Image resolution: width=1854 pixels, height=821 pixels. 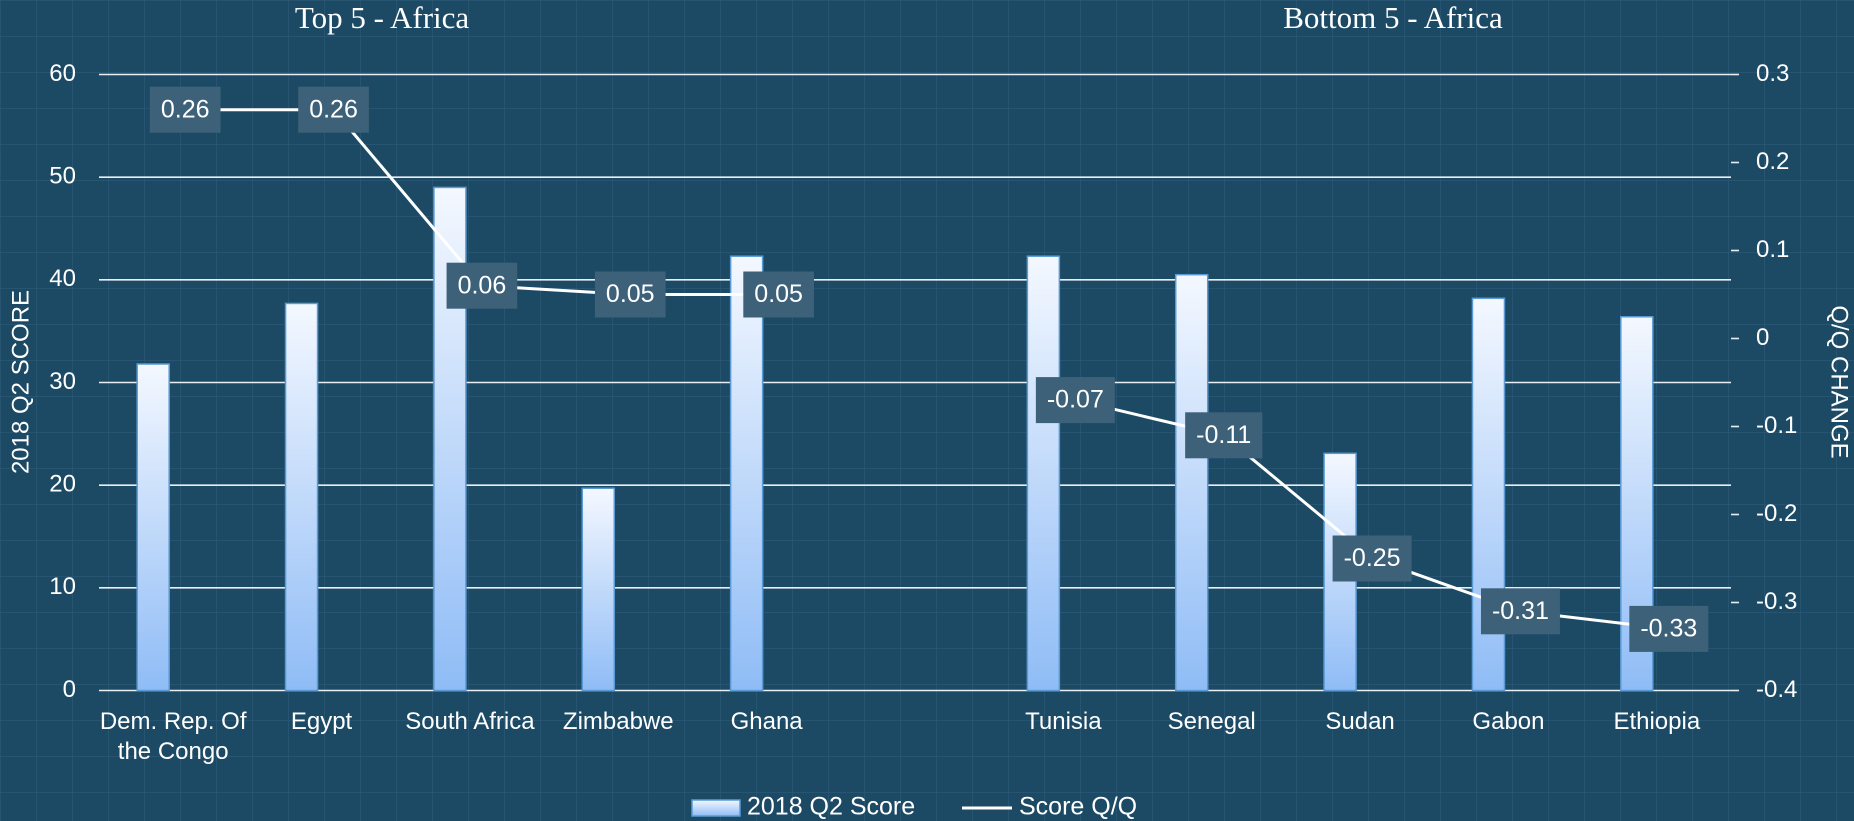 What do you see at coordinates (62, 278) in the screenshot?
I see `y-tick-label: 40` at bounding box center [62, 278].